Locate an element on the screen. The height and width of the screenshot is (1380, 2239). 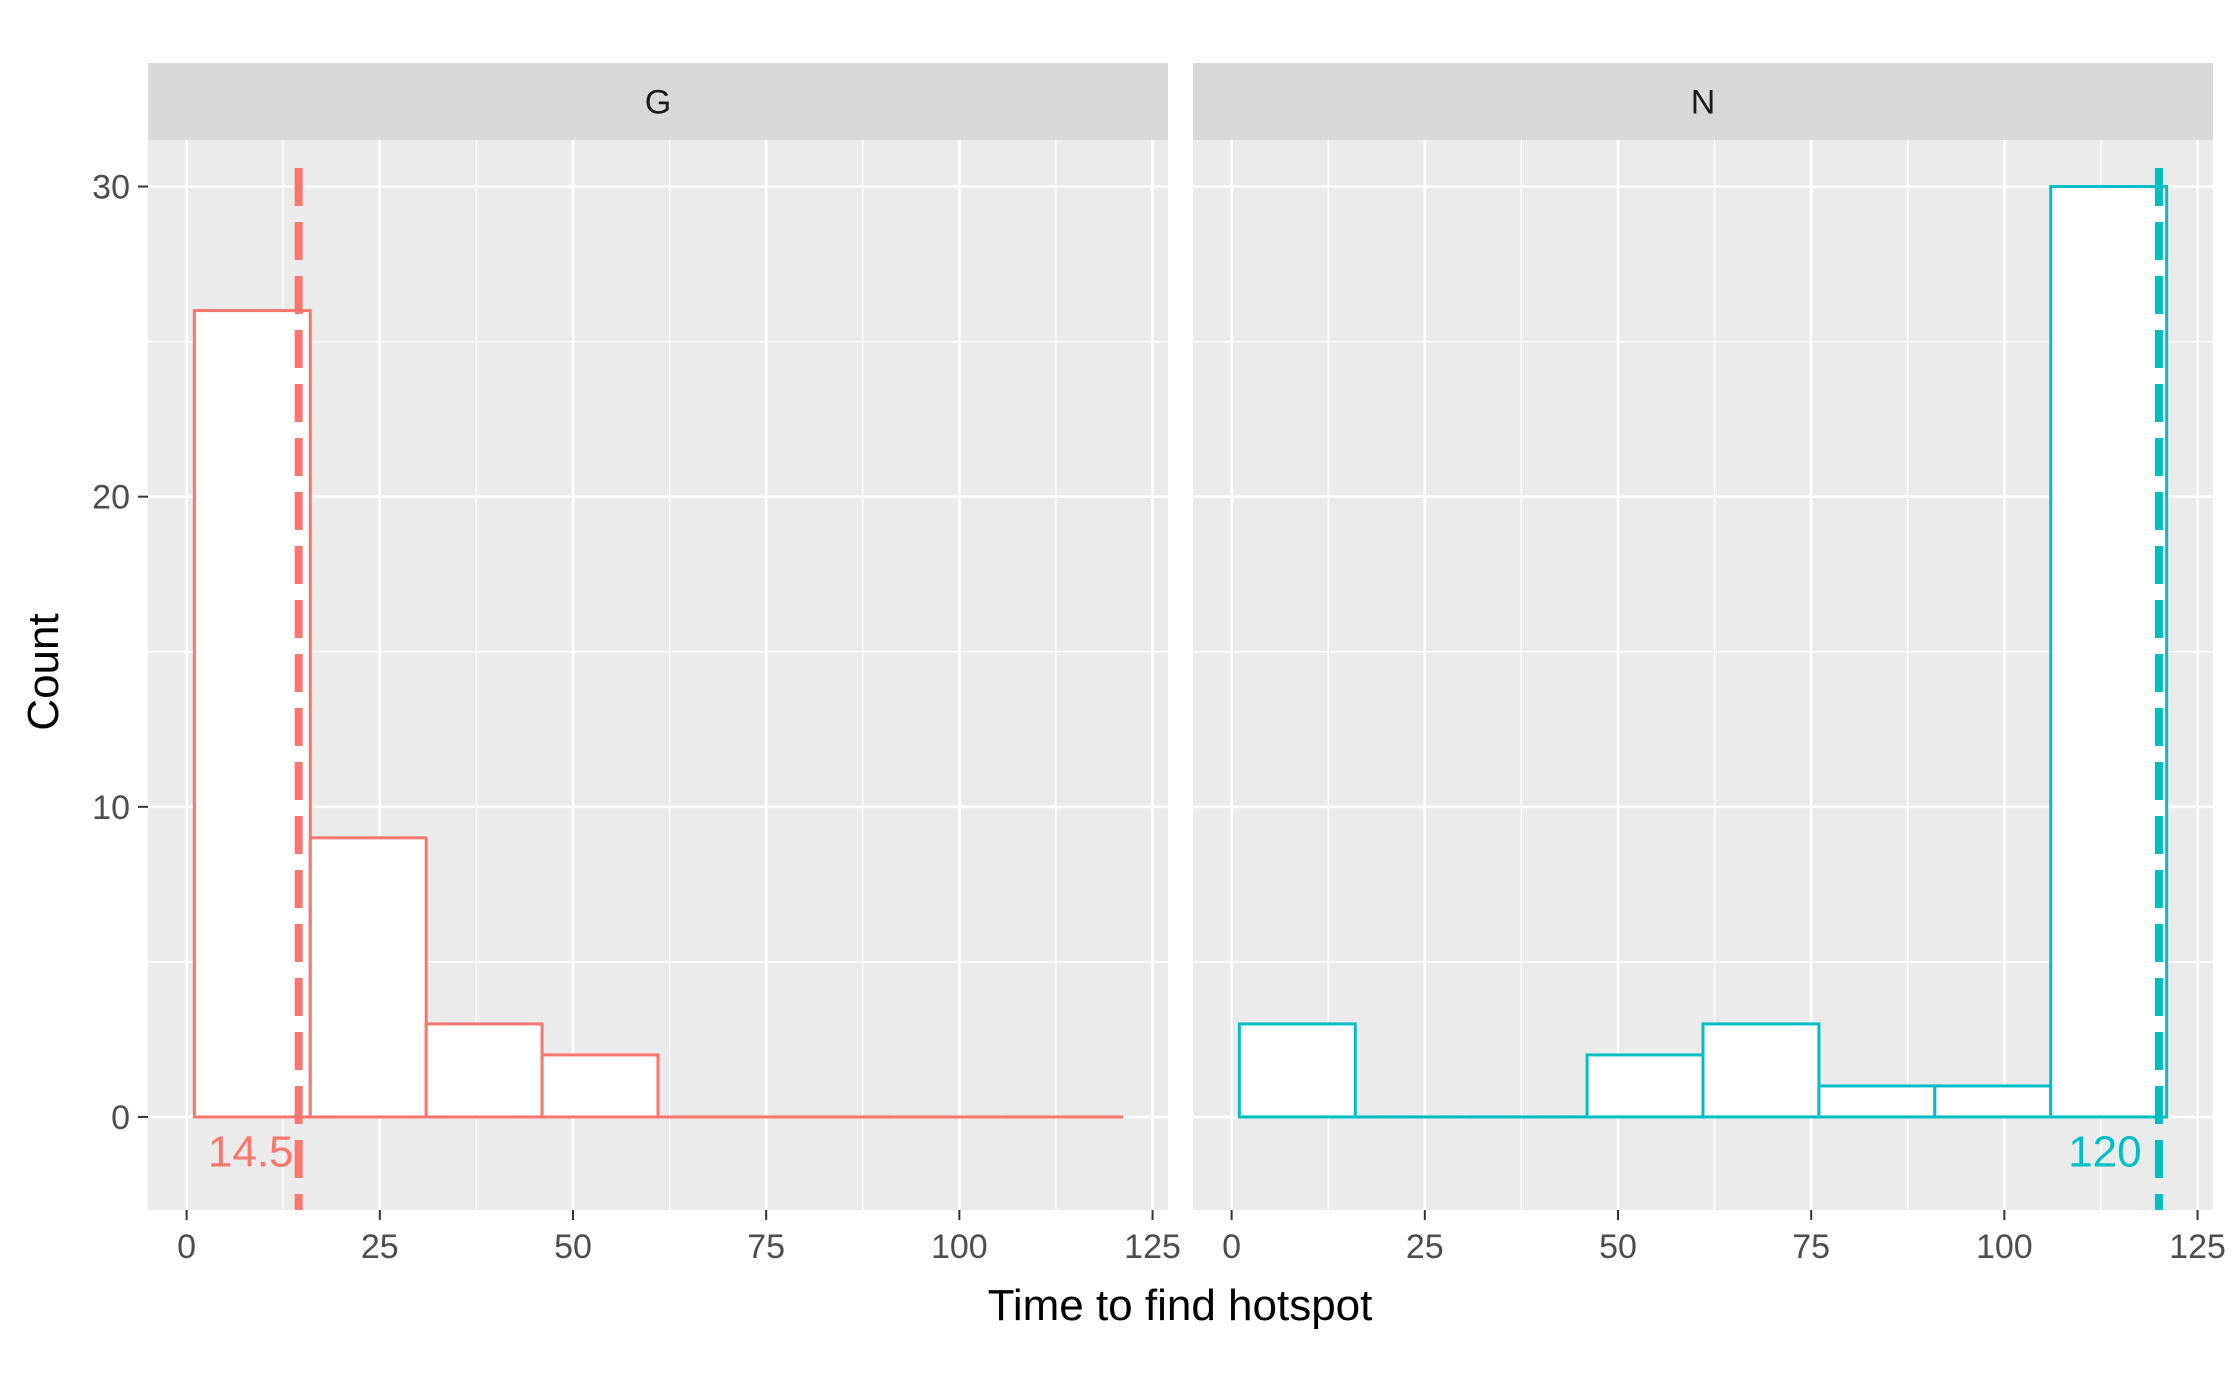
median-label: 14.5 is located at coordinates (251, 1152).